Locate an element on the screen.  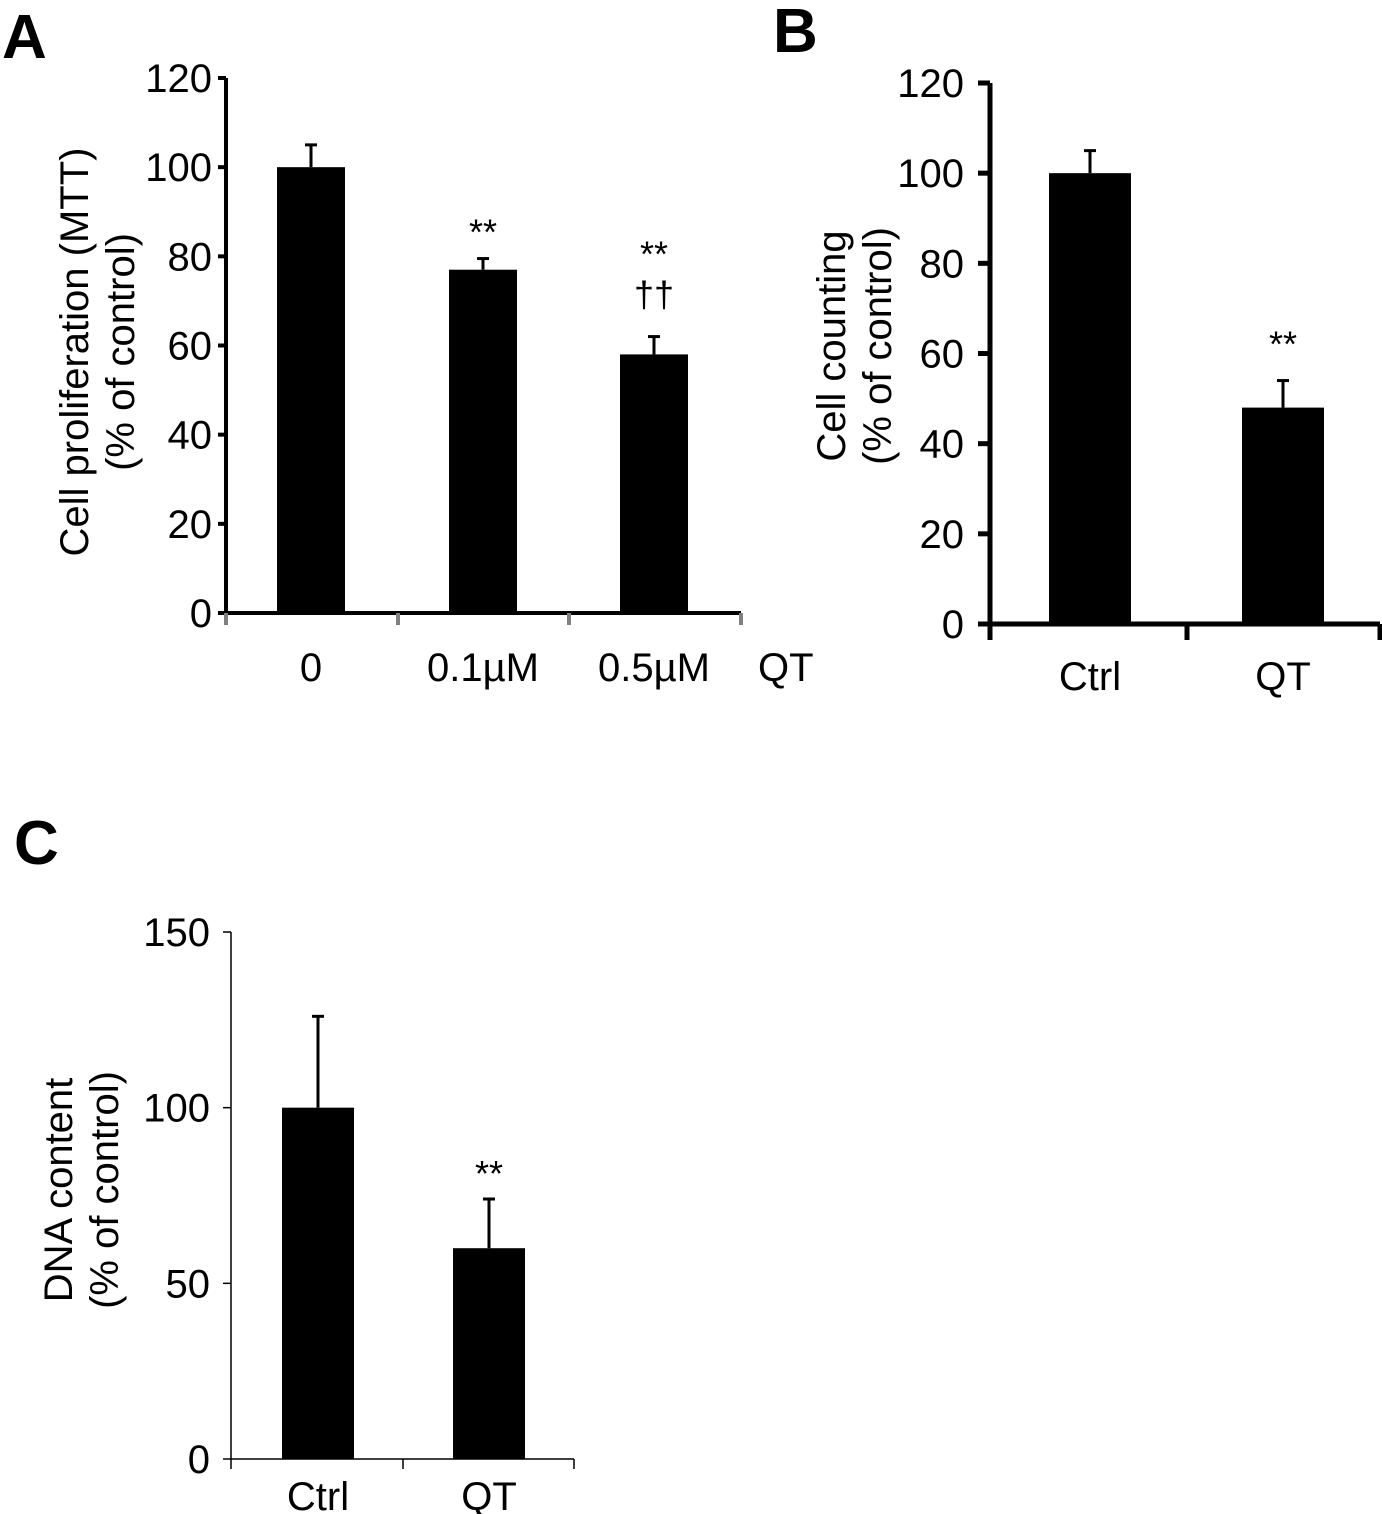
panel-b-x-tick-label: Ctrl is located at coordinates (1090, 677).